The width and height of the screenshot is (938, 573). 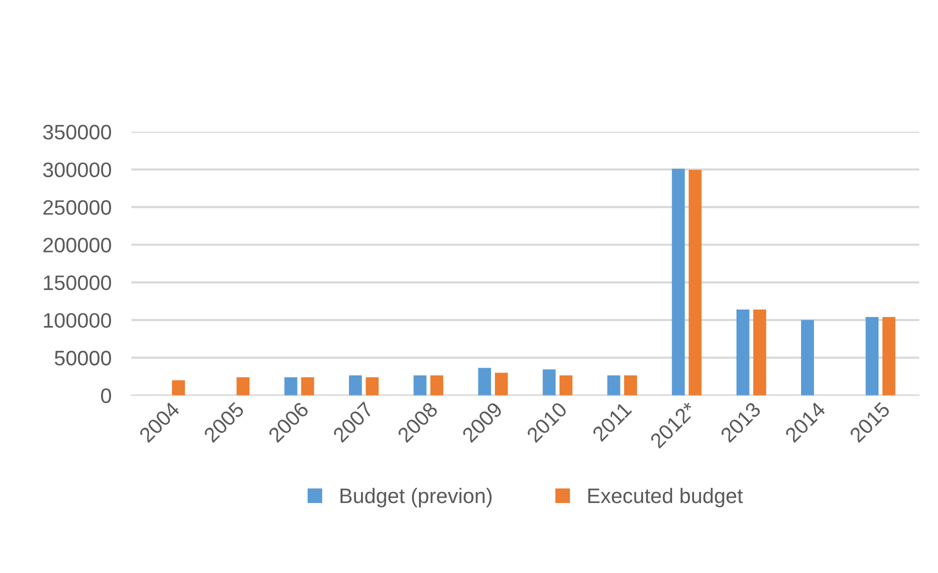 What do you see at coordinates (77, 207) in the screenshot?
I see `y-tick-label: 250000` at bounding box center [77, 207].